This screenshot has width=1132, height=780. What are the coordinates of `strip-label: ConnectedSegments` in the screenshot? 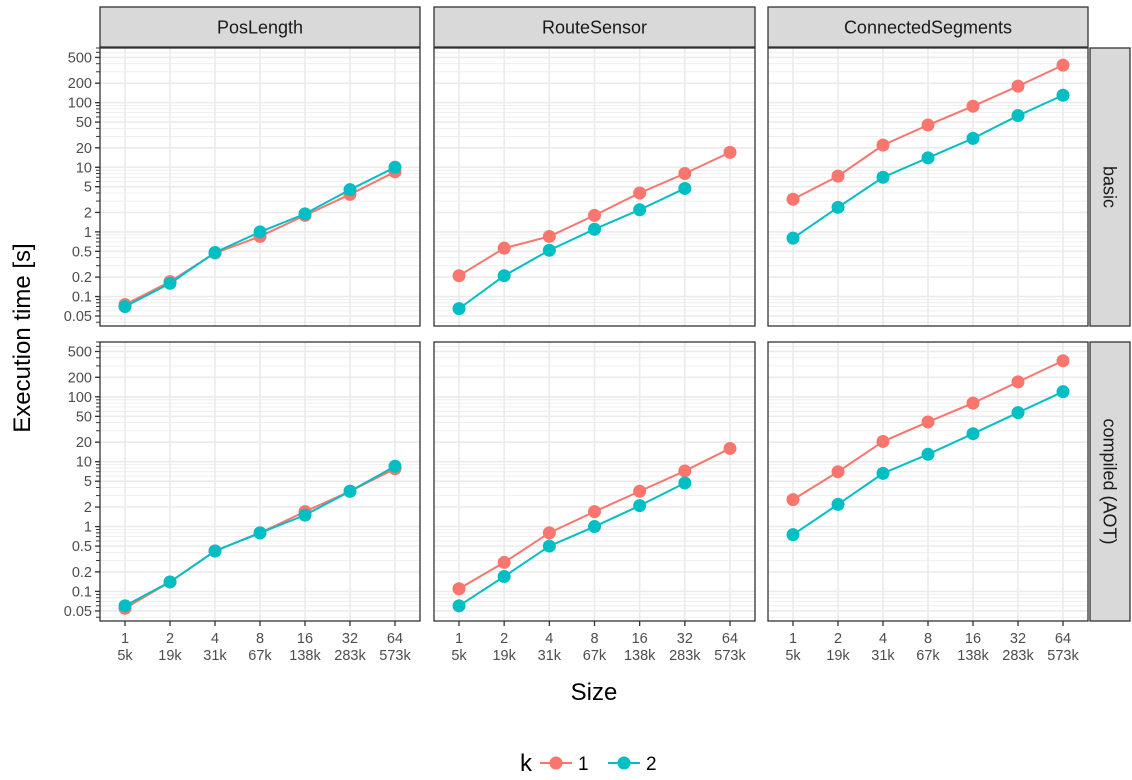 It's located at (928, 28).